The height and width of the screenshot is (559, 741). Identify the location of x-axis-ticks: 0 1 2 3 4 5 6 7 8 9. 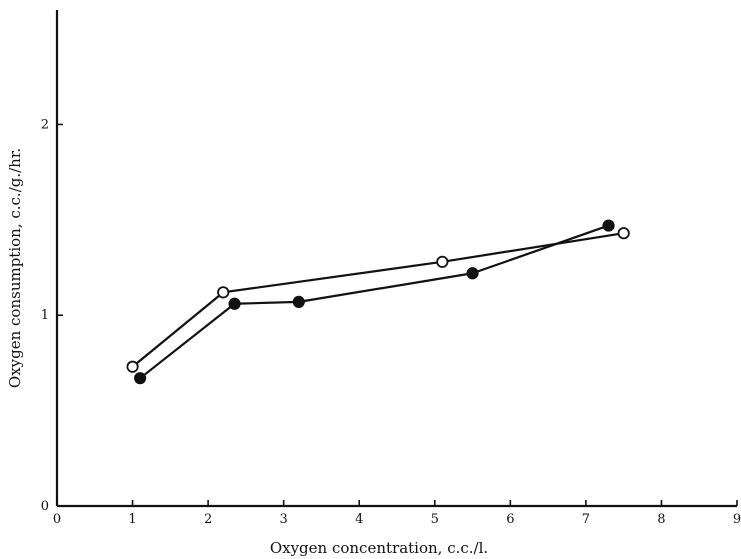
(397, 513).